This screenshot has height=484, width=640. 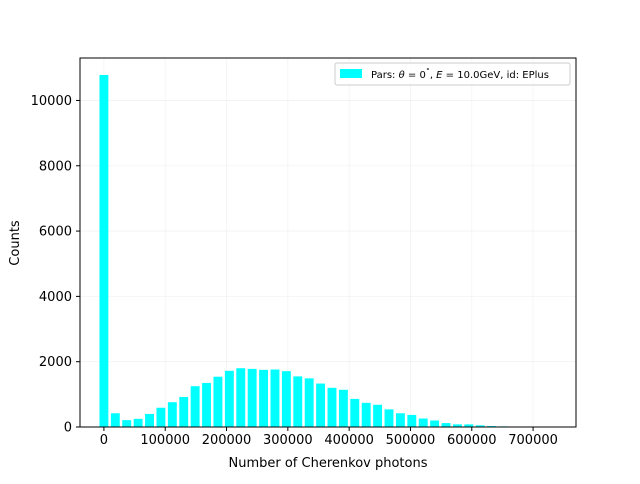 I want to click on legend-swatch, so click(x=351, y=73).